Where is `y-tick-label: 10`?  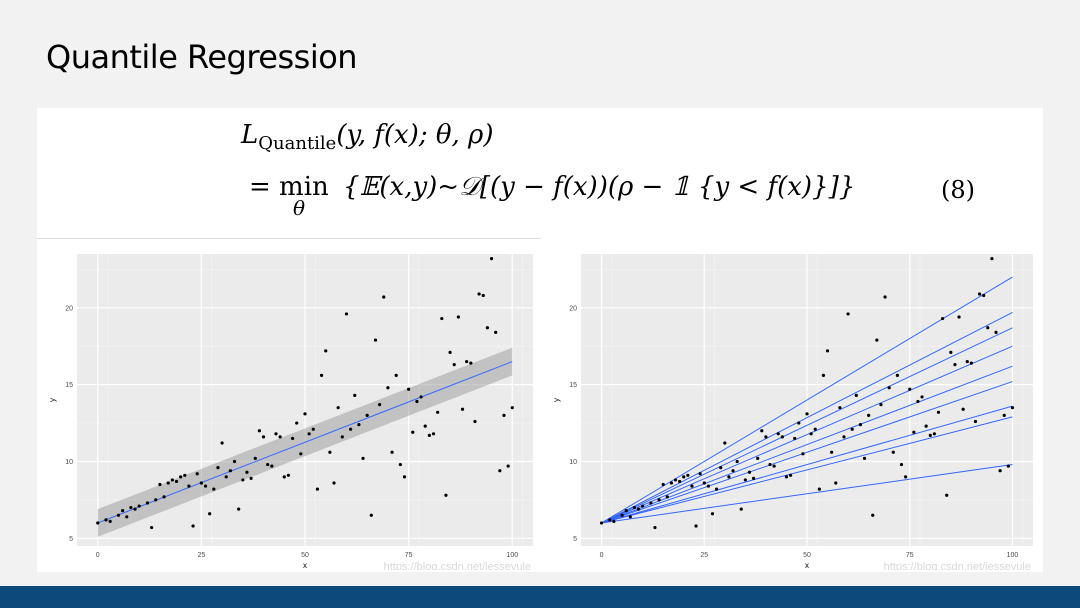
y-tick-label: 10 is located at coordinates (69, 462).